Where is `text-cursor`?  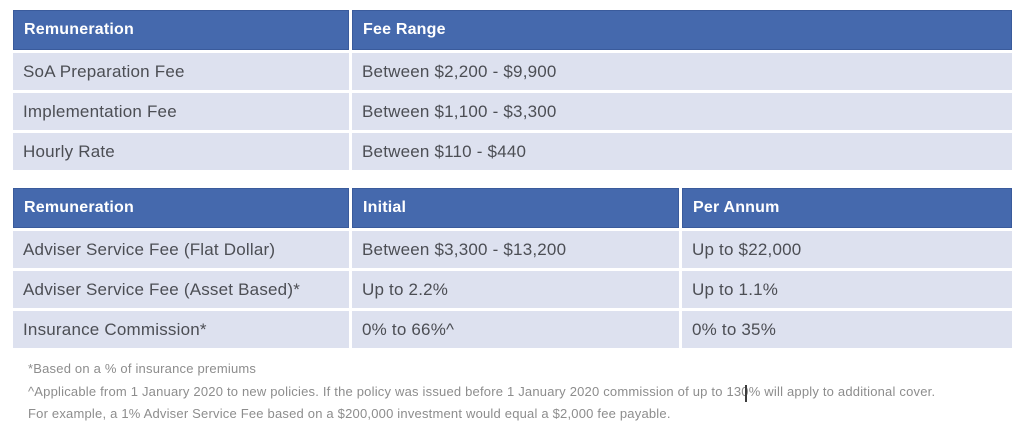
text-cursor is located at coordinates (746, 393).